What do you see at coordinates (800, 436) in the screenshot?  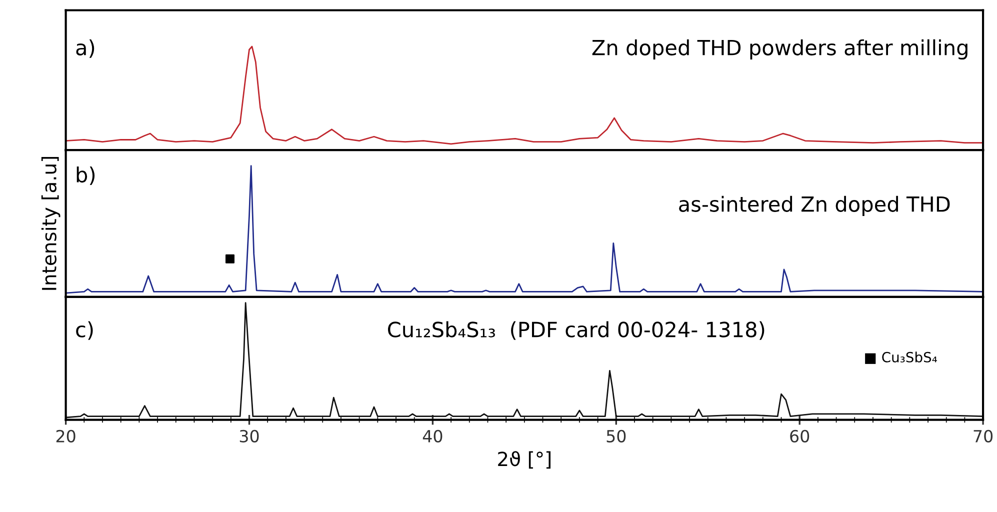 I see `x-tick-label: 60` at bounding box center [800, 436].